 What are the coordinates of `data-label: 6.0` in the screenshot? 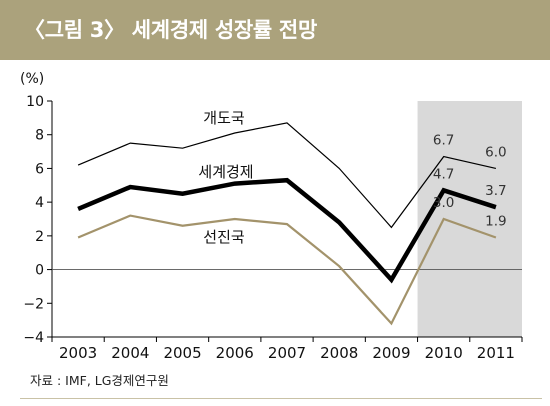 It's located at (495, 152).